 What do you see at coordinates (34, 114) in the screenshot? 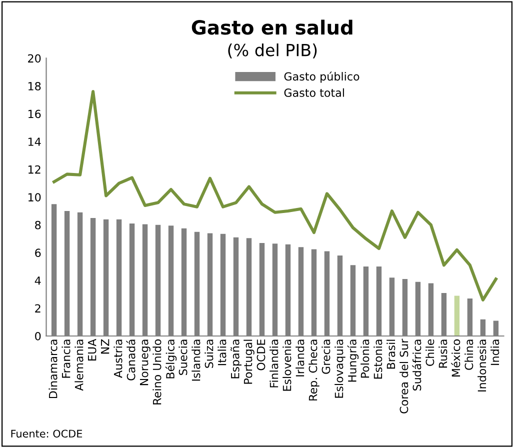
I see `y-tick-label: 16` at bounding box center [34, 114].